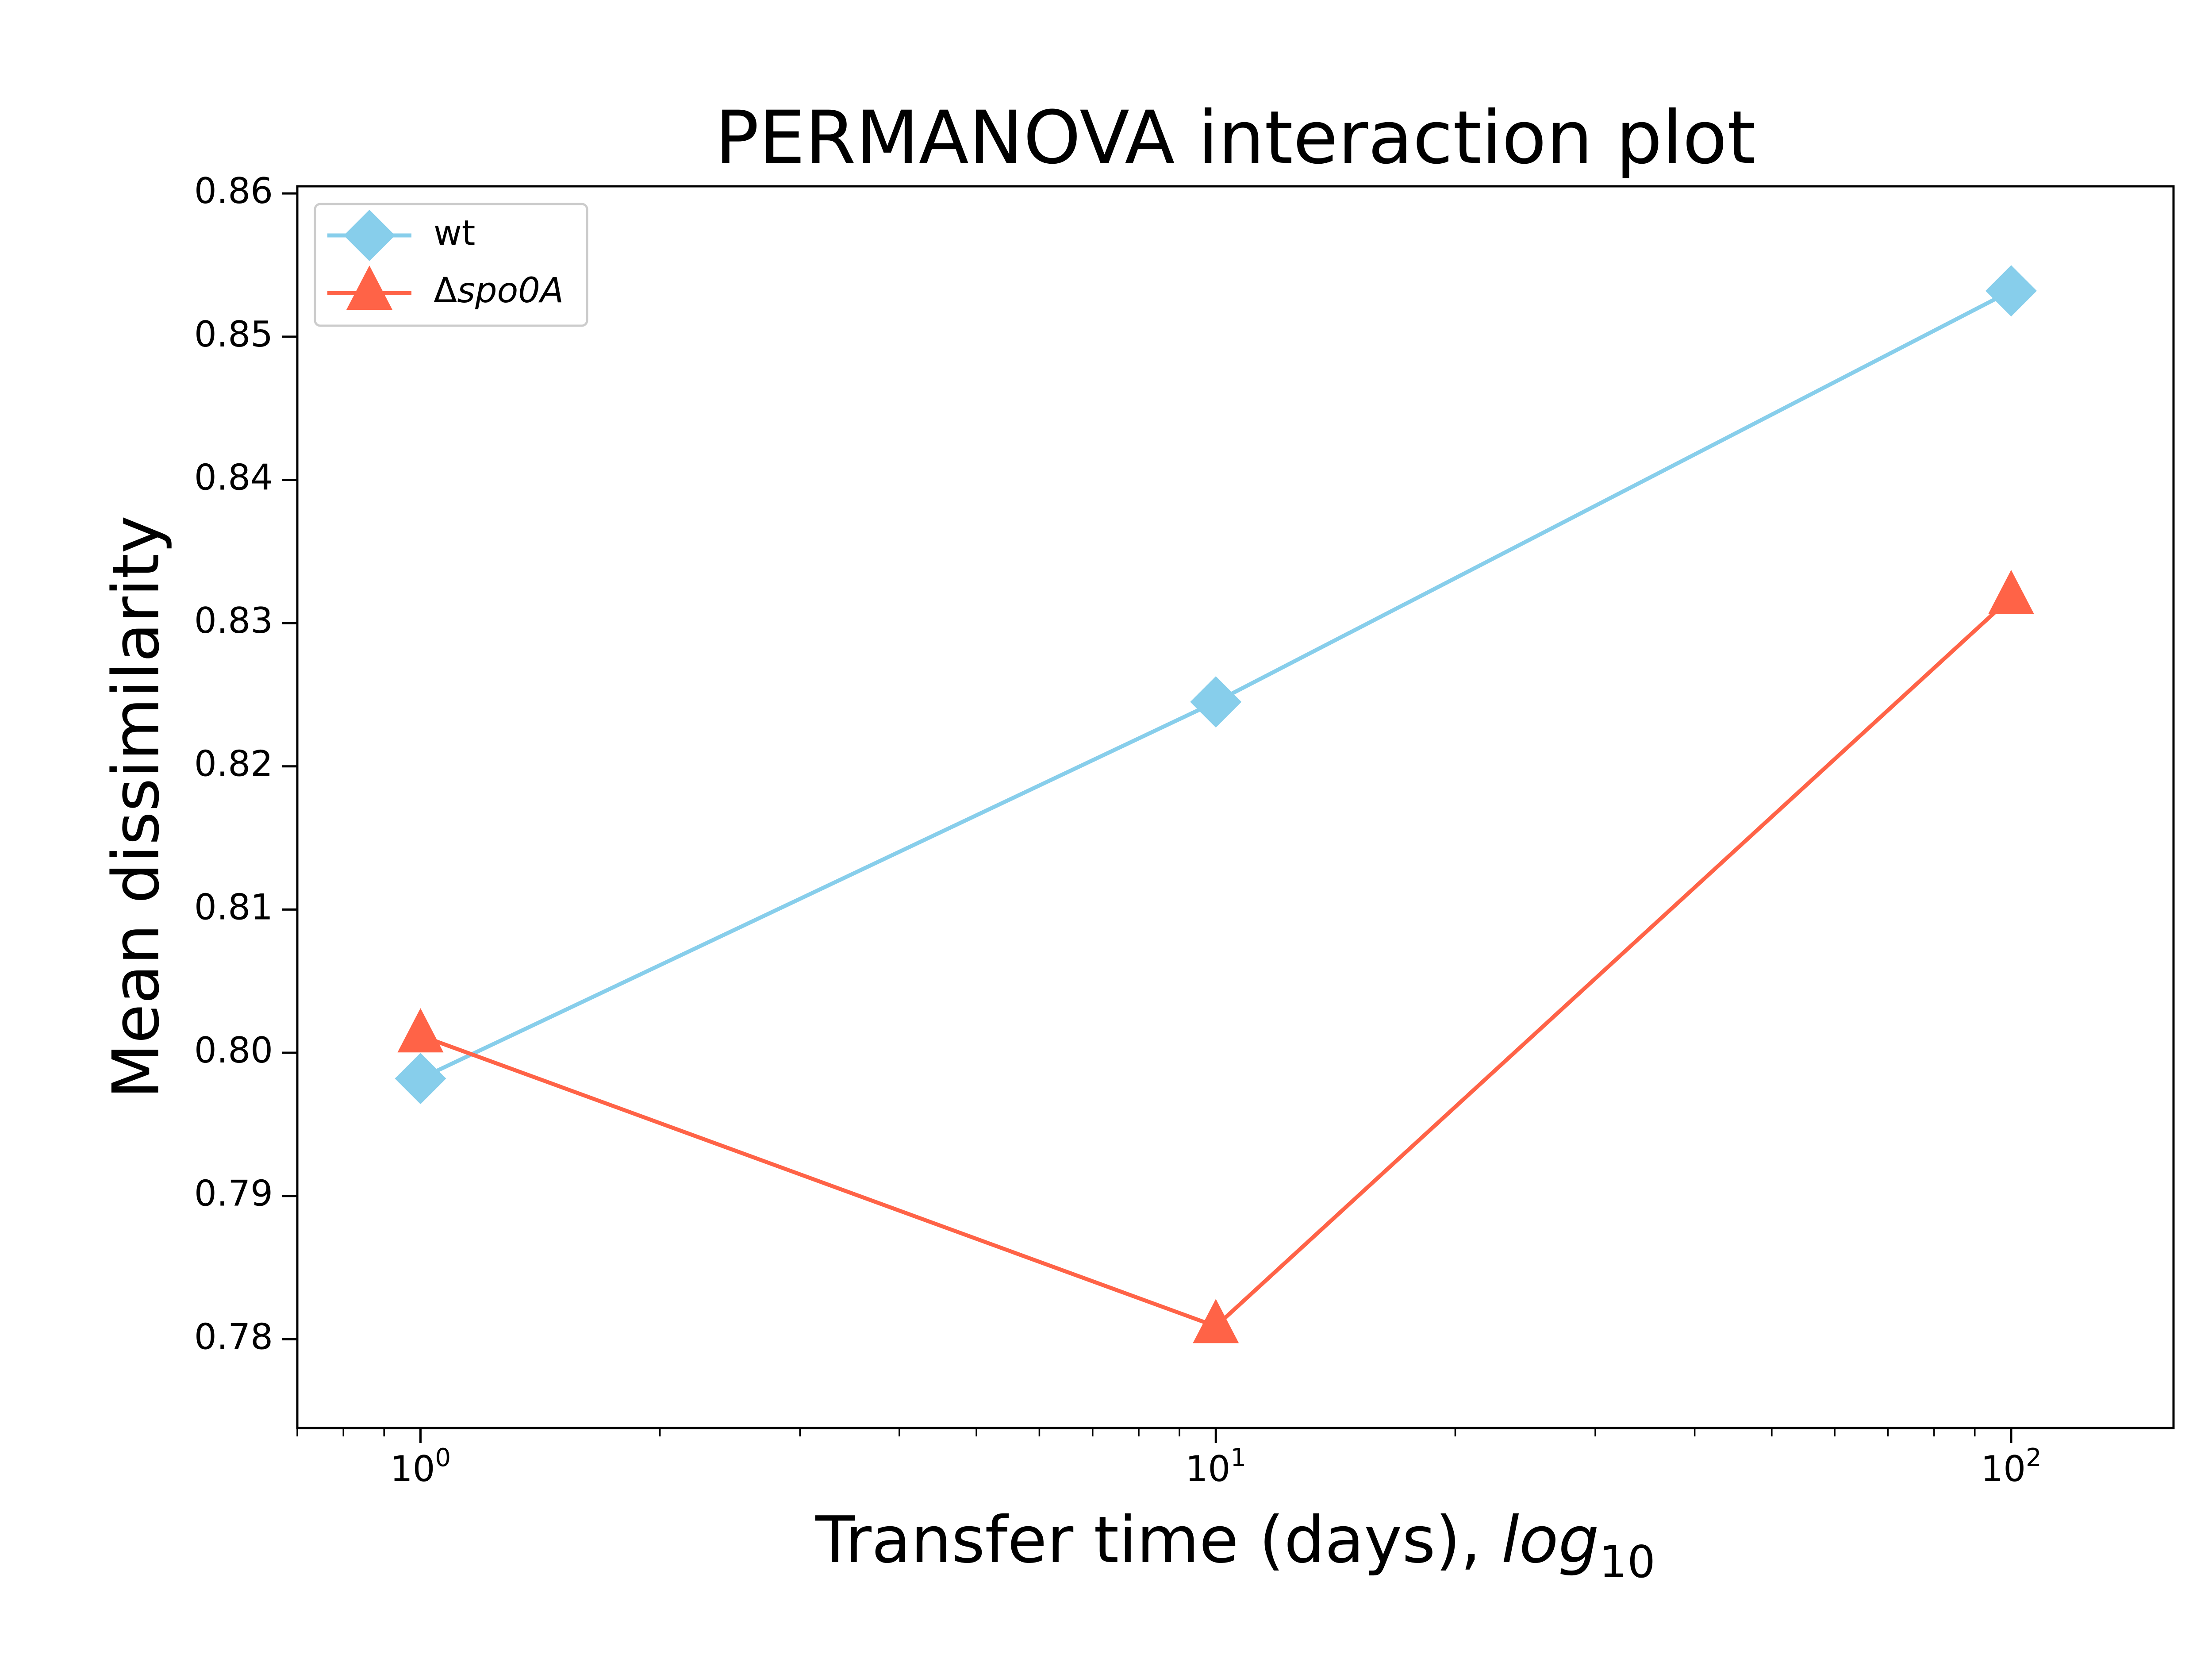  I want to click on y-tick-label: 0.78, so click(234, 1336).